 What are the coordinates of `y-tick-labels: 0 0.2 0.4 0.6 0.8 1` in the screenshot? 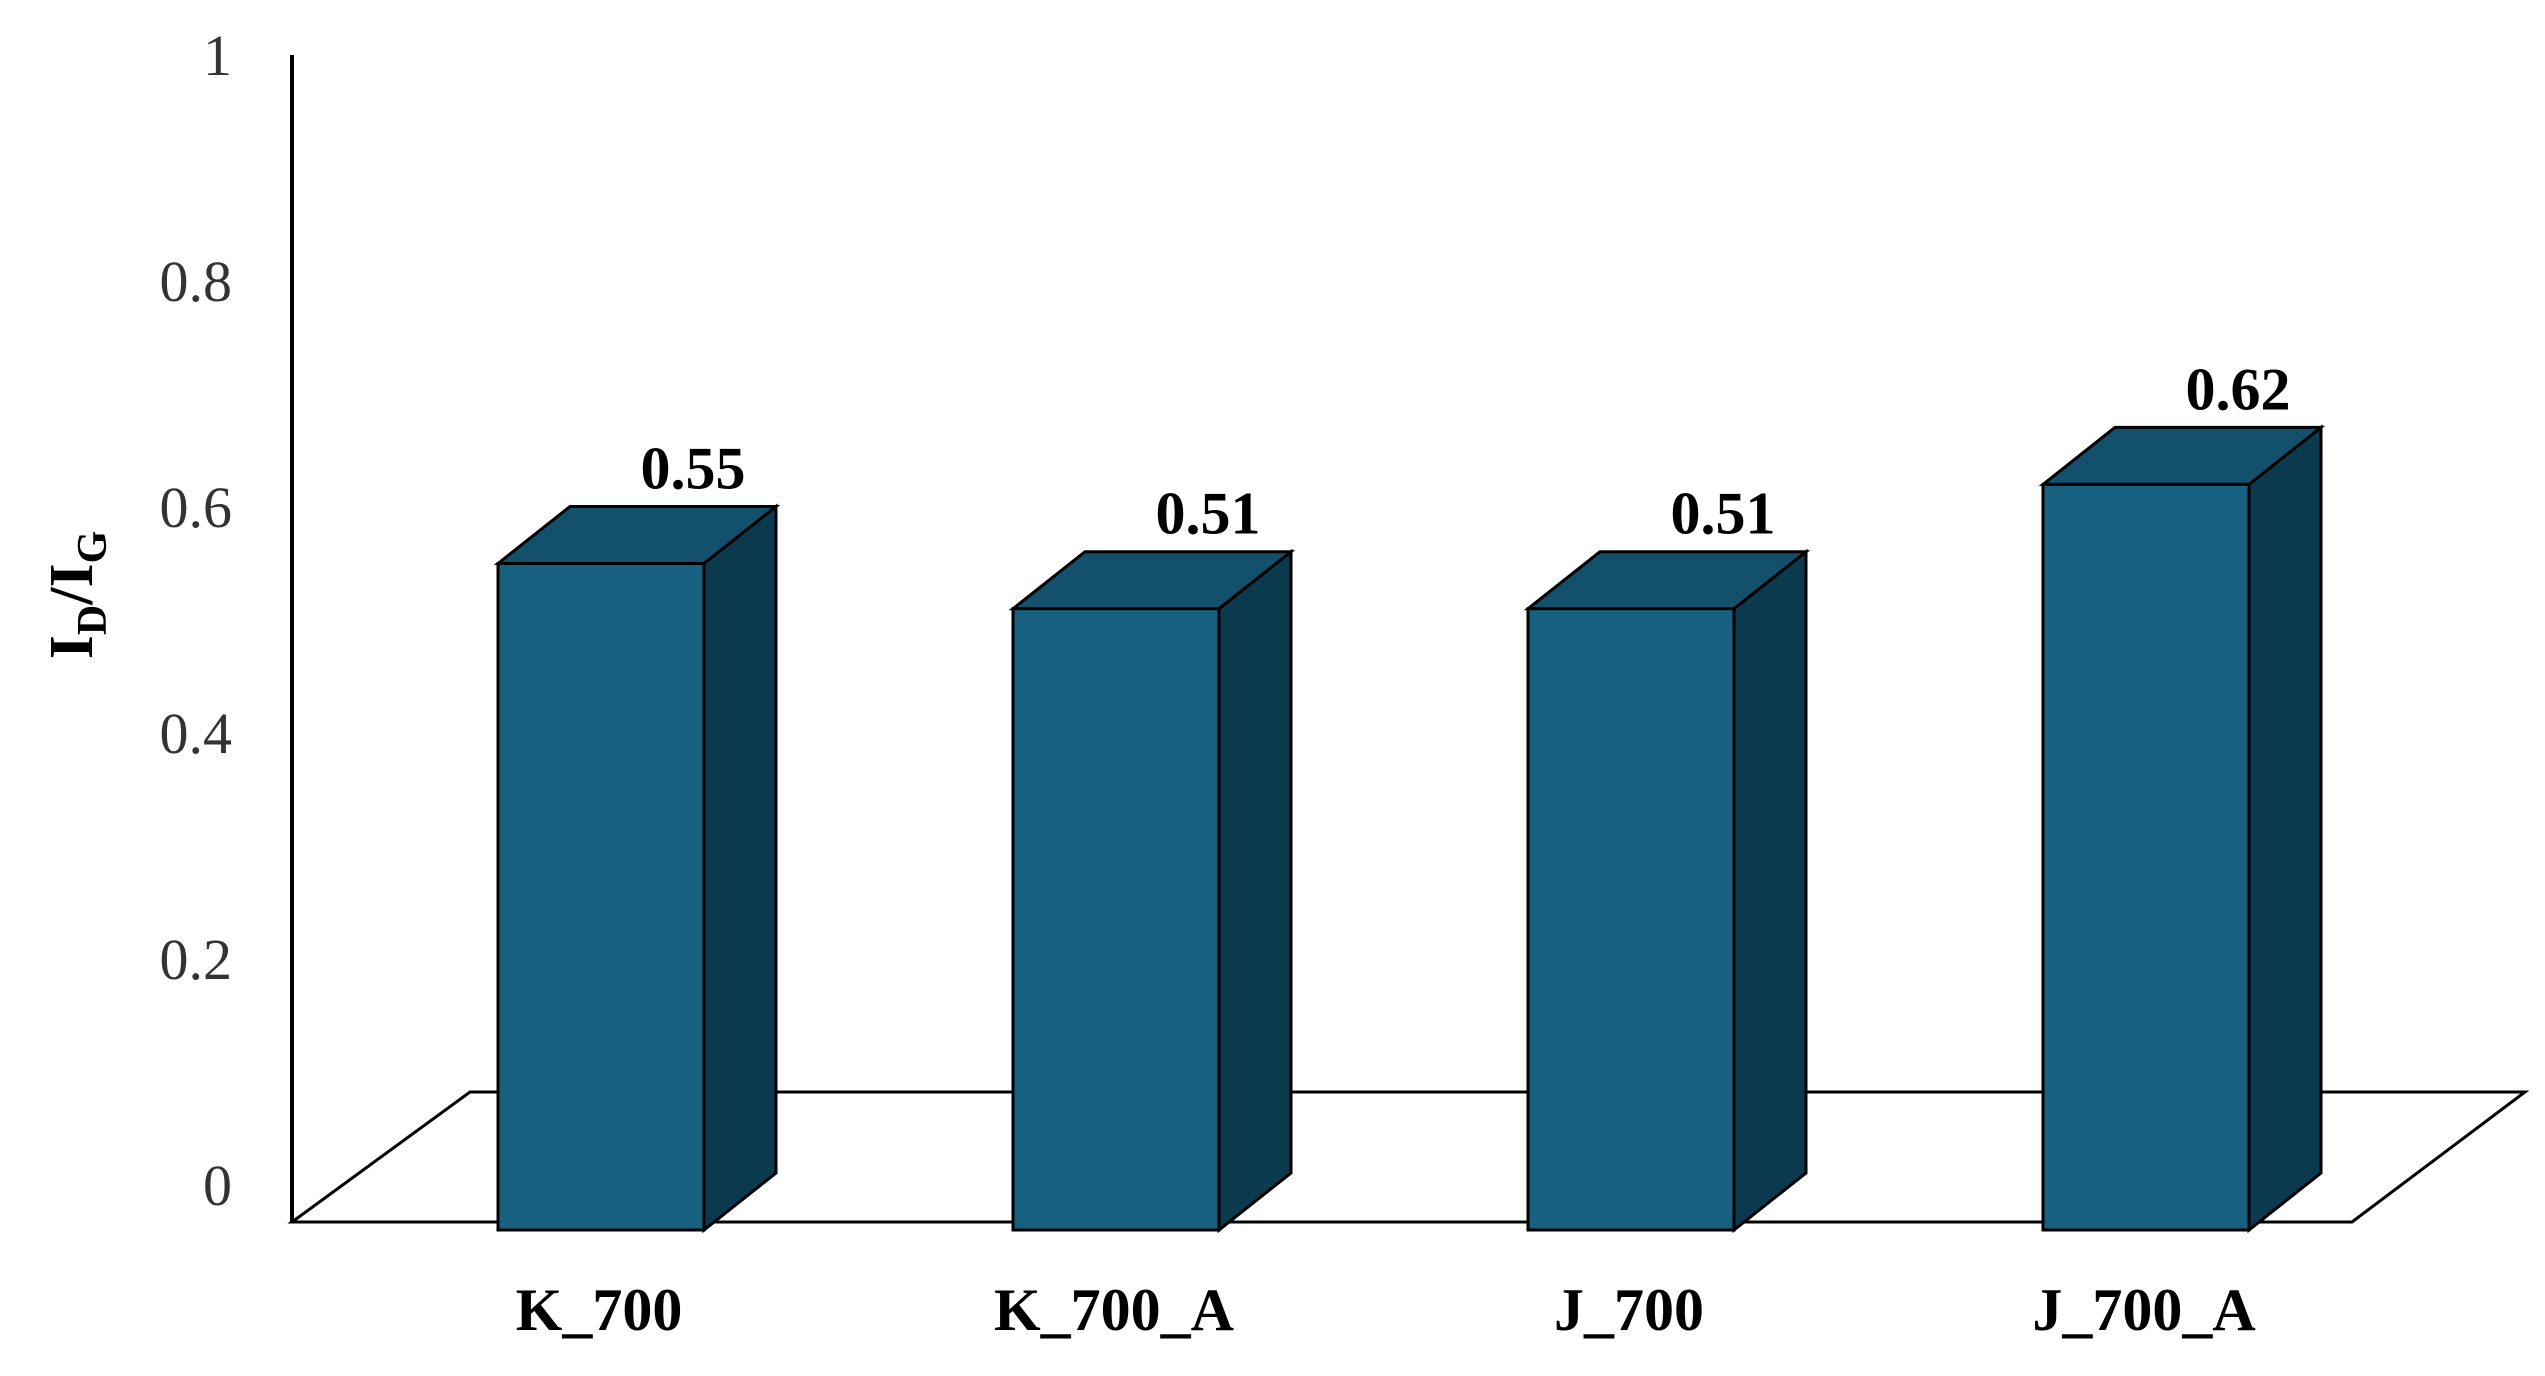 It's located at (196, 620).